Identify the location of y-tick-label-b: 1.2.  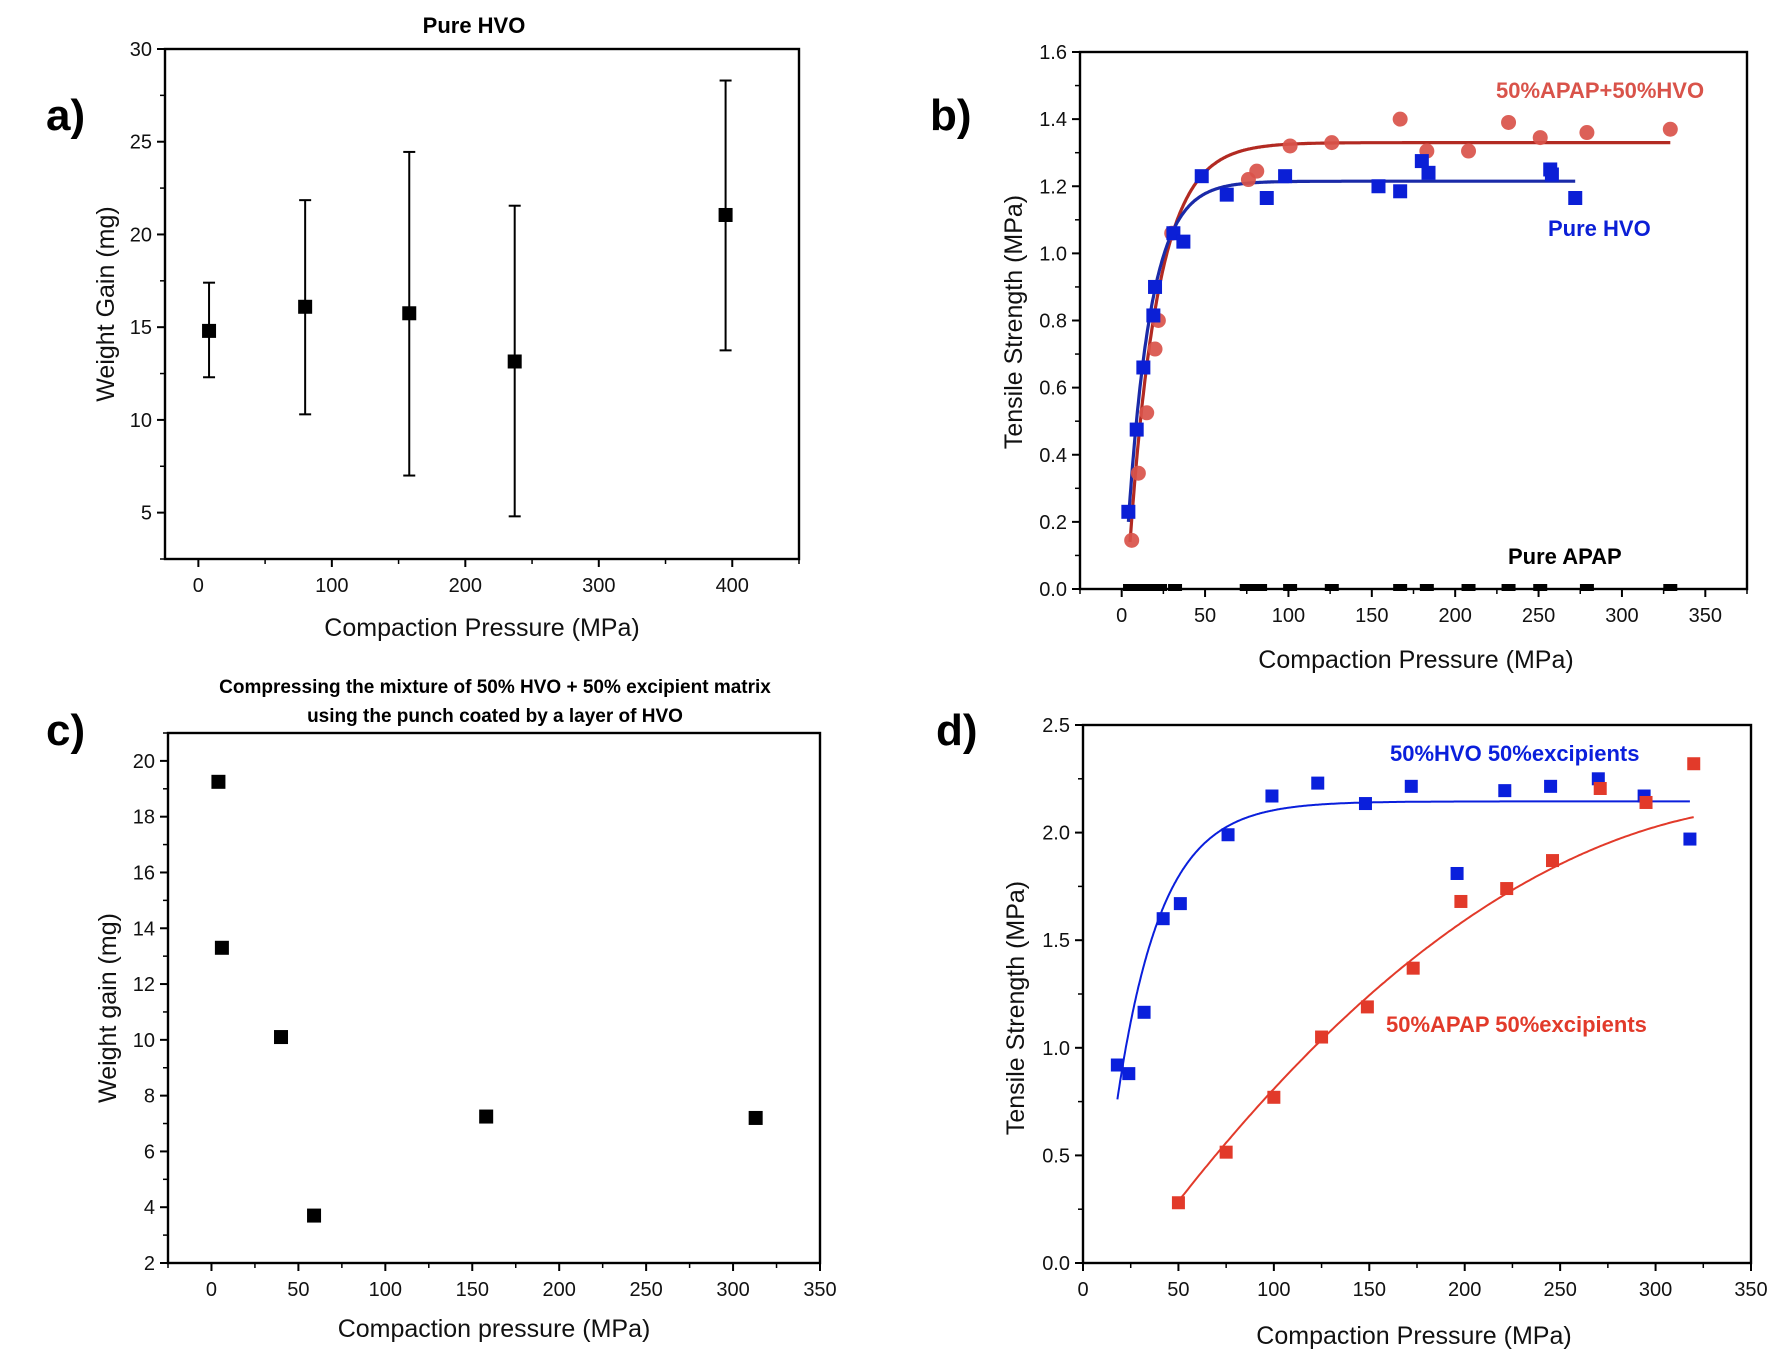
(1053, 187).